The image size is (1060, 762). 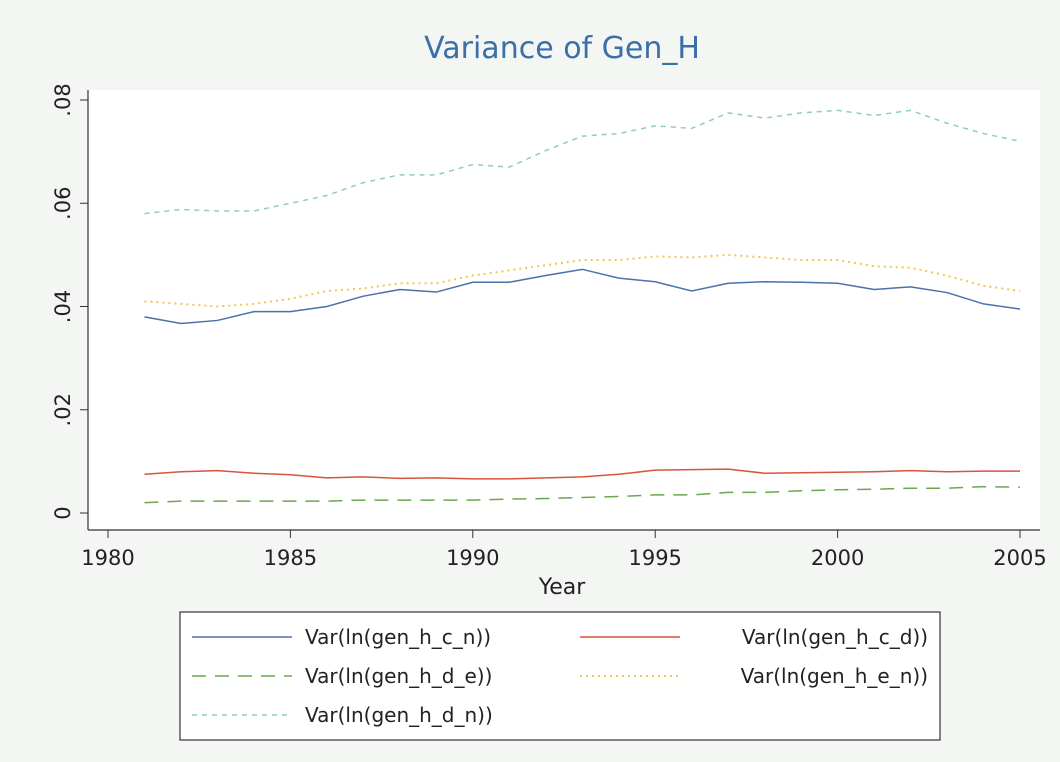 I want to click on legend-label: Var(ln(gen_h_d_e)), so click(x=398, y=676).